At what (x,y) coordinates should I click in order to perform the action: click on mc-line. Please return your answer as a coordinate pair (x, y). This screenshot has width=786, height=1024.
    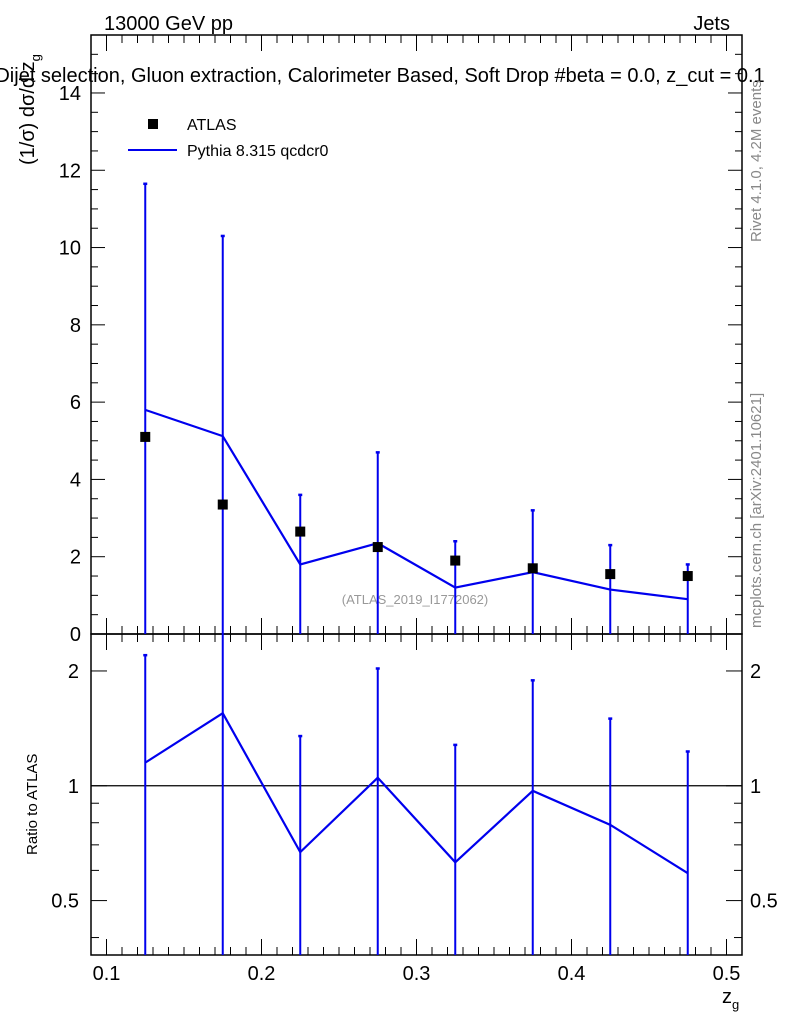
    Looking at the image, I should click on (416, 504).